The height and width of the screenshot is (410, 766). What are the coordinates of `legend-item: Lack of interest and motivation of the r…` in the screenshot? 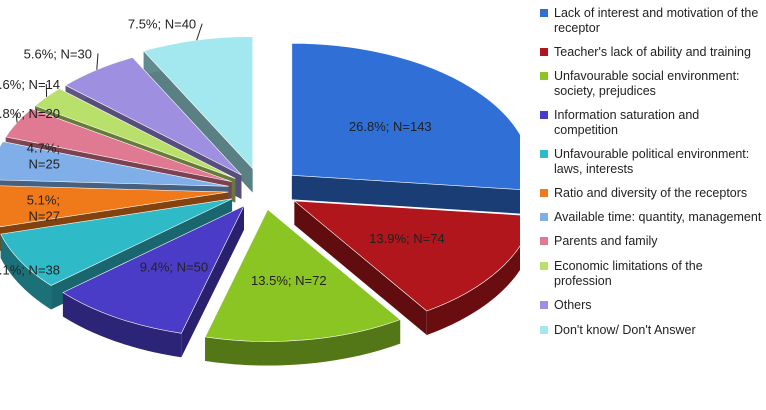 It's located at (651, 21).